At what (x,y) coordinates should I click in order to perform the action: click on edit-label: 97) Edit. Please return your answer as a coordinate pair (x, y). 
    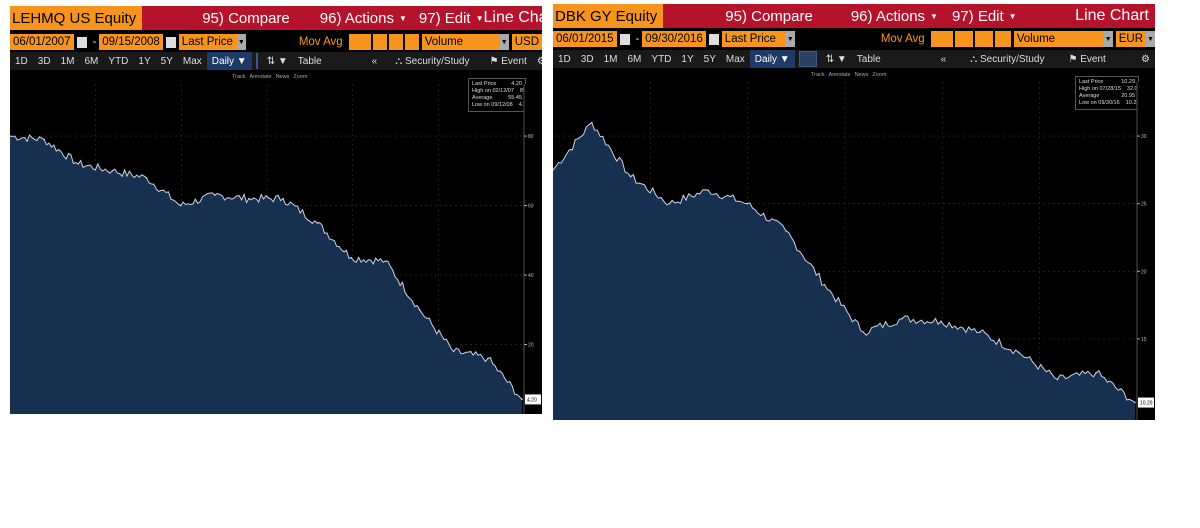
    Looking at the image, I should click on (977, 16).